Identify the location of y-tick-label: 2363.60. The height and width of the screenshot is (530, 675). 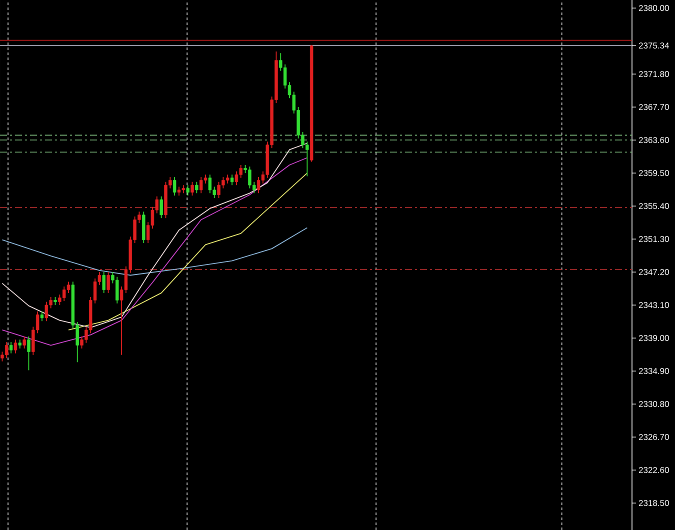
(653, 140).